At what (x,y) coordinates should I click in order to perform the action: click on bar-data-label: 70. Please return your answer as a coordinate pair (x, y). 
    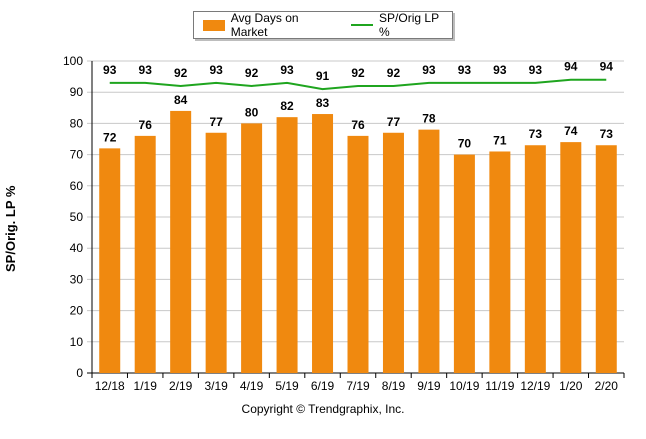
    Looking at the image, I should click on (465, 144).